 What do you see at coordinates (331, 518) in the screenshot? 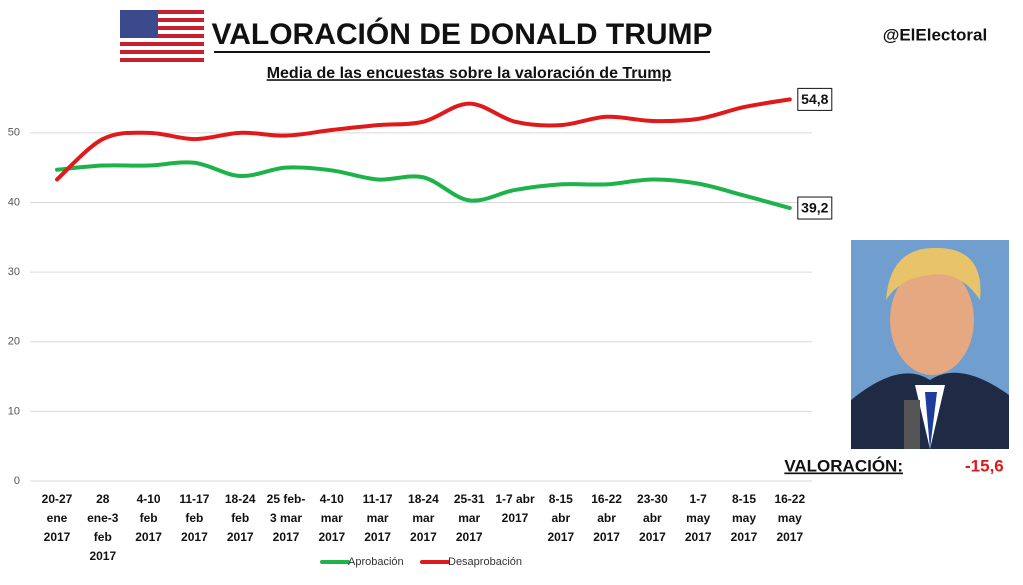
I see `x-tick-label: 4-10 mar 2017` at bounding box center [331, 518].